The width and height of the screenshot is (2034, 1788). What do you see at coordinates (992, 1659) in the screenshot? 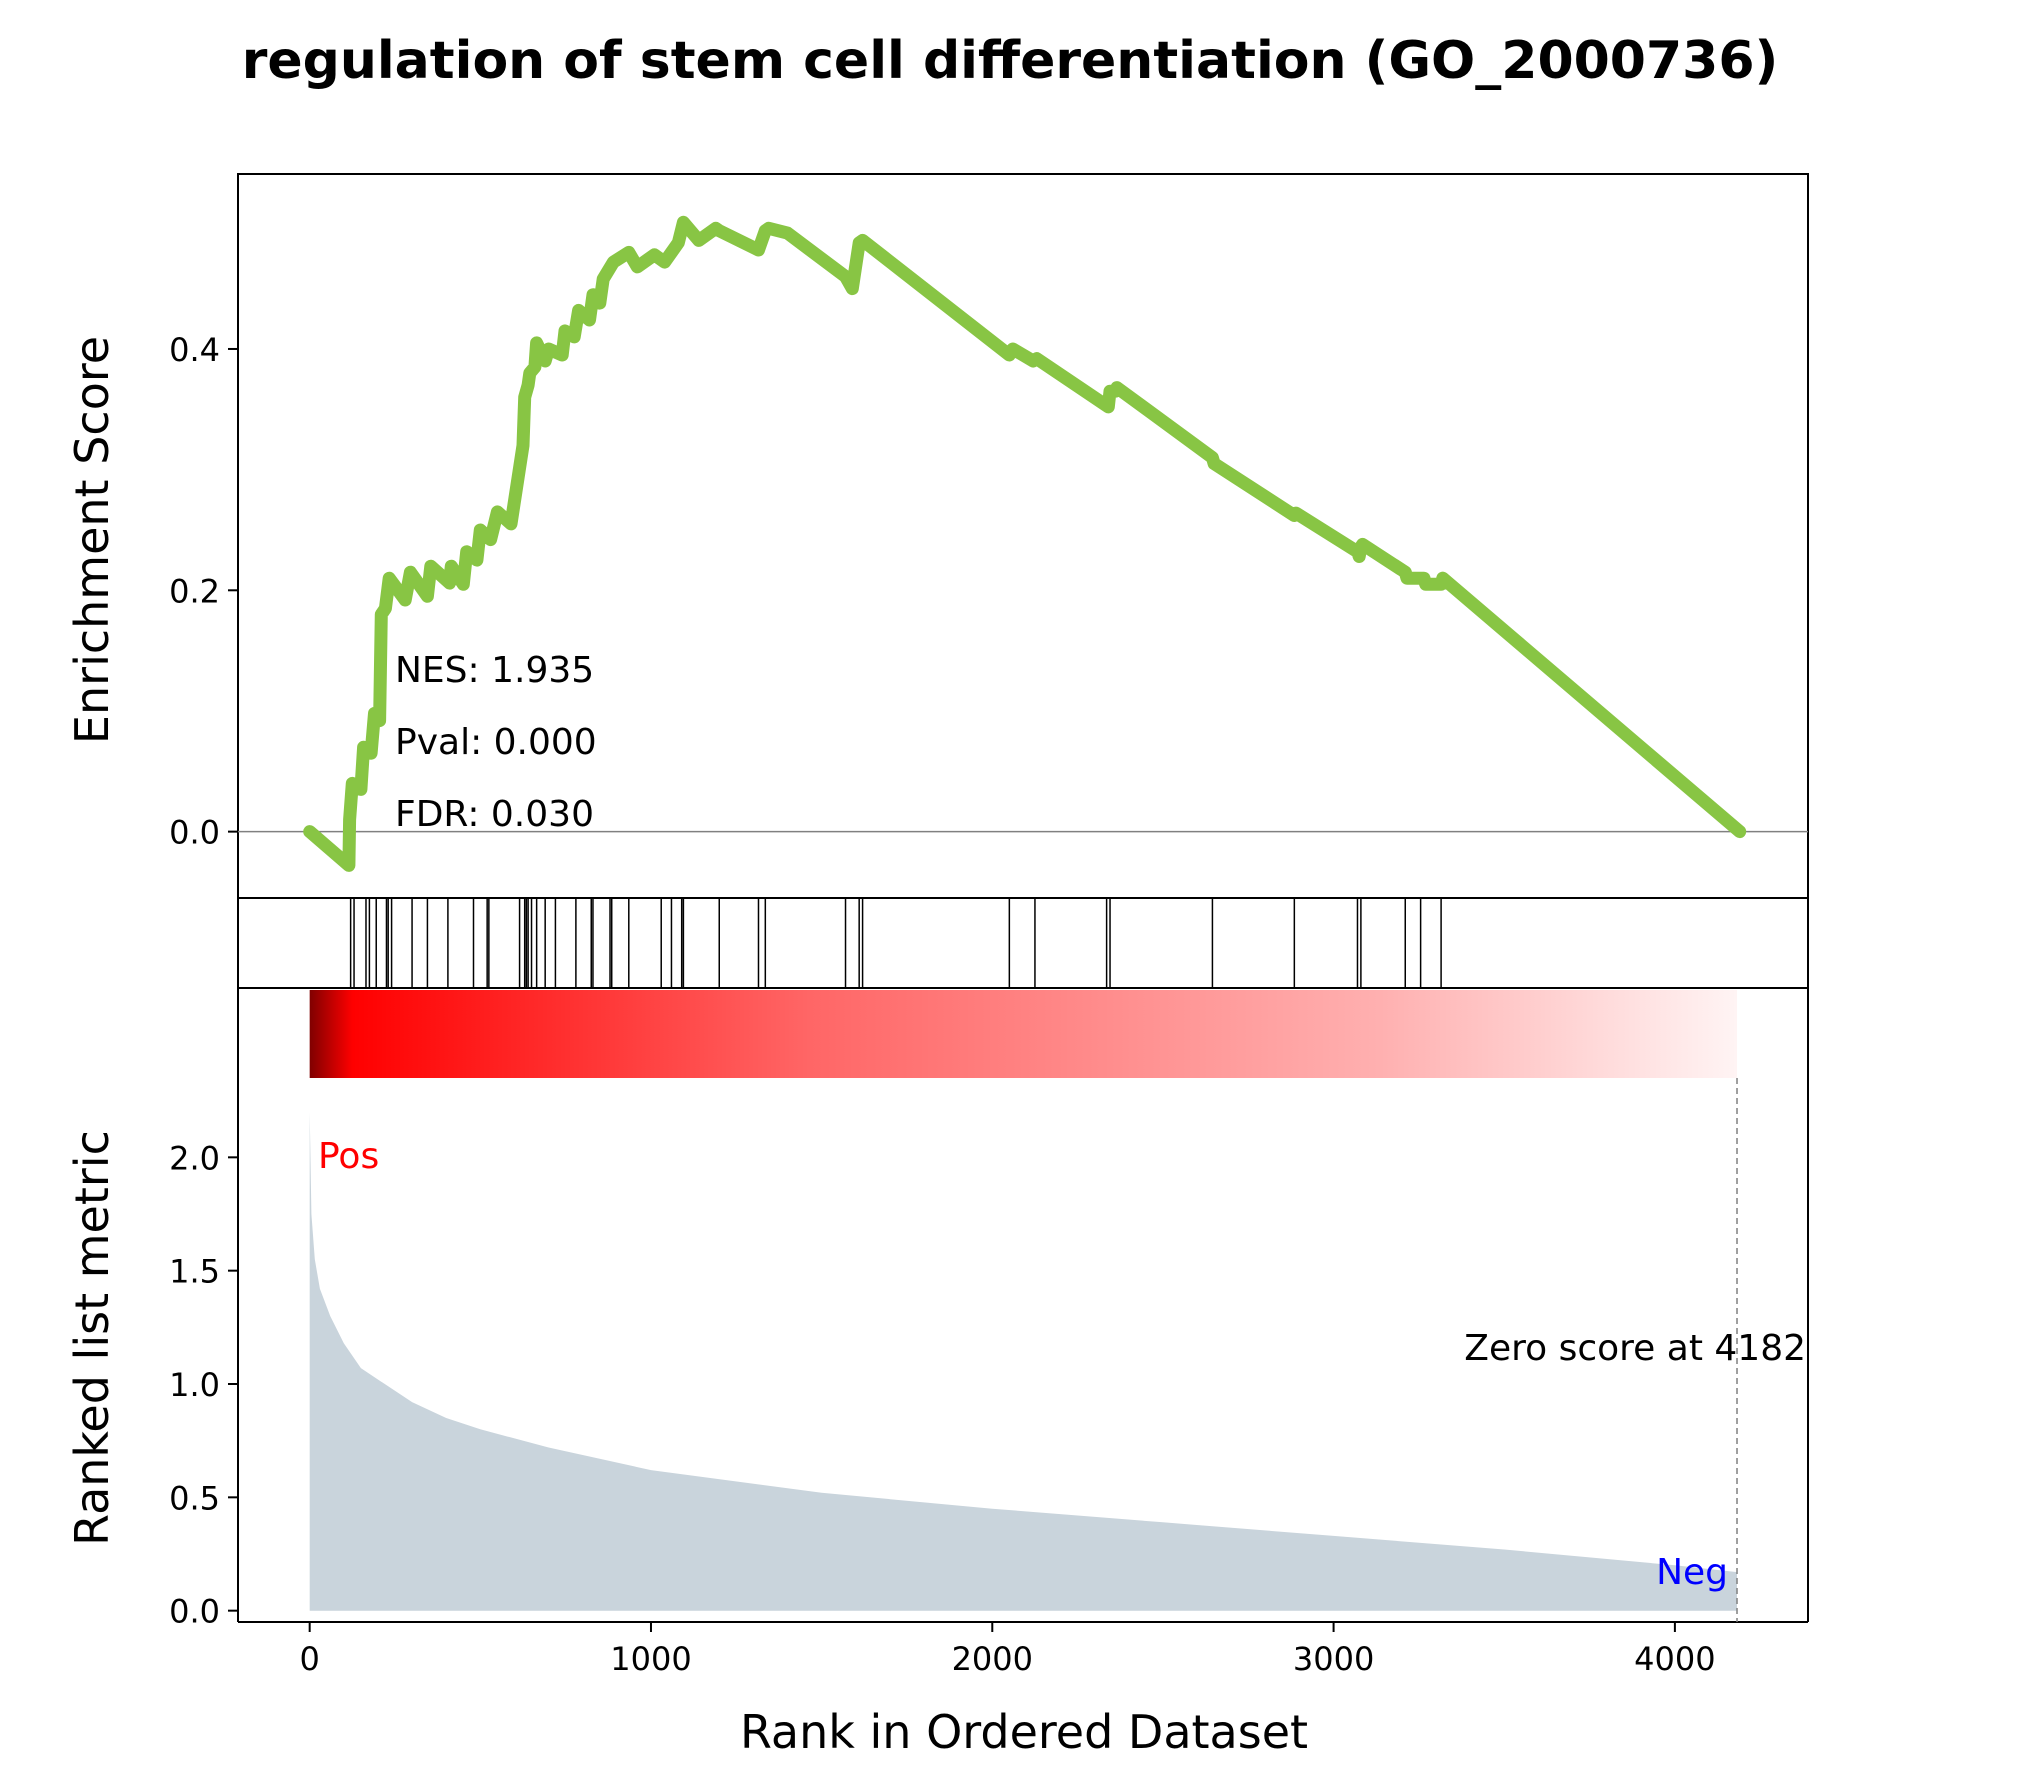
I see `x-tick-label: 2000` at bounding box center [992, 1659].